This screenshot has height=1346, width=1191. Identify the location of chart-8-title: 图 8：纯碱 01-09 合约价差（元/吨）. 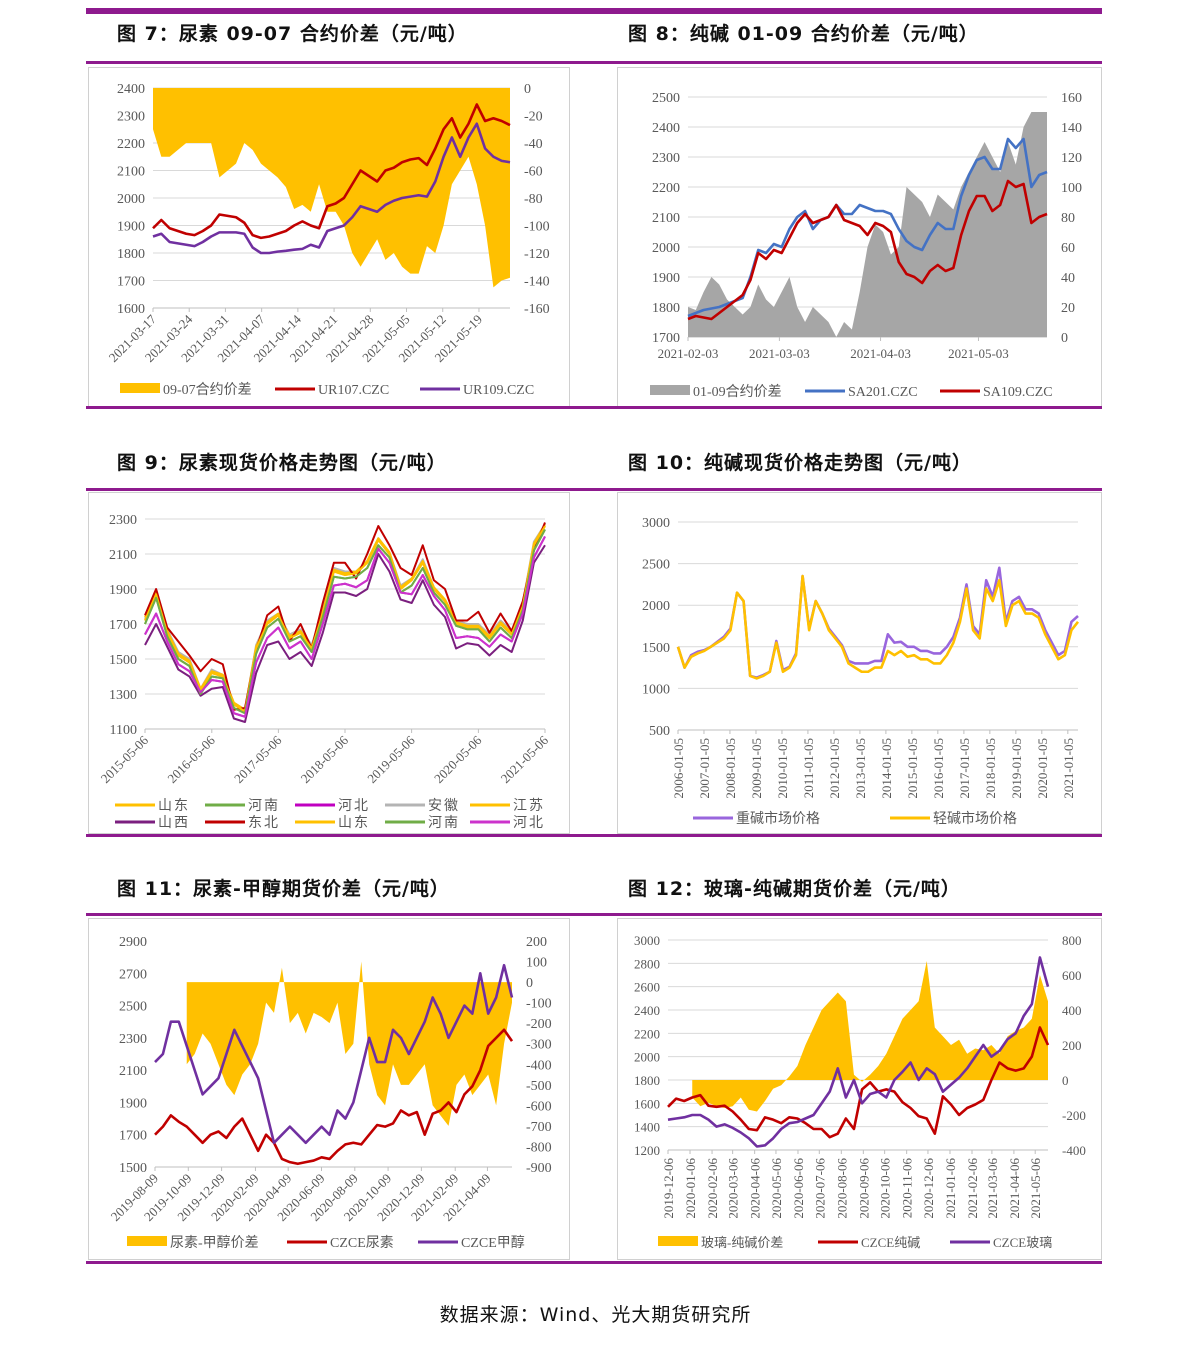
(803, 34).